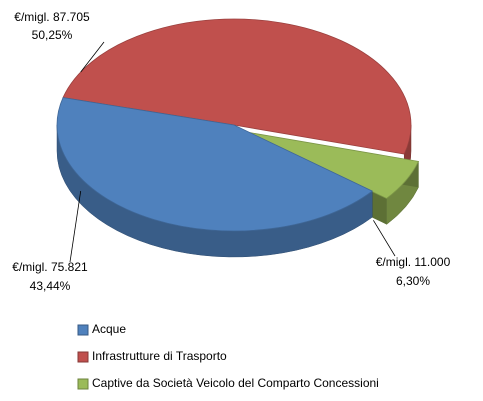  What do you see at coordinates (413, 262) in the screenshot?
I see `amount-label: €/migl. 11.000` at bounding box center [413, 262].